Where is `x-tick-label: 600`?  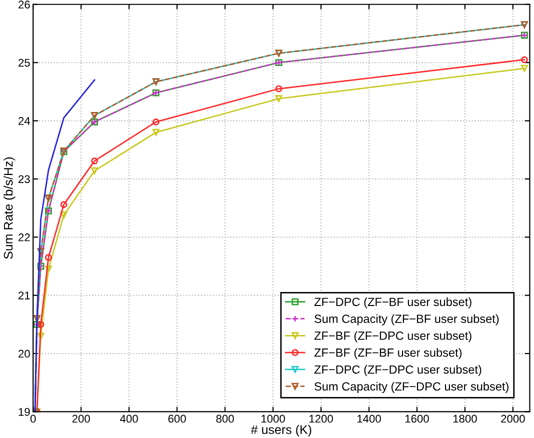
x-tick-label: 600 is located at coordinates (177, 418).